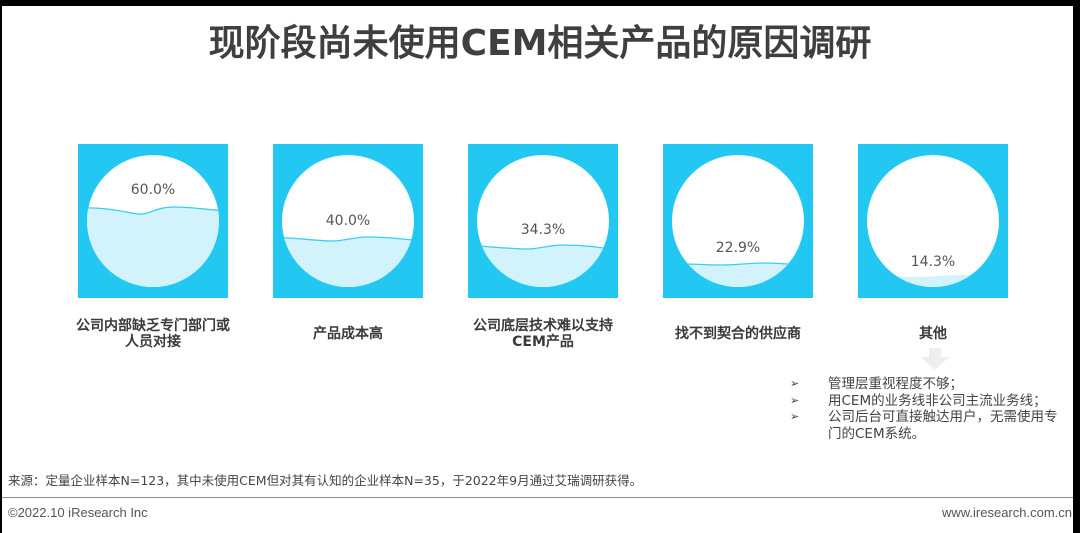 The image size is (1080, 533). I want to click on list-item-text: 公司后台可直接触达用户，无需使用专门的CEM系统。, so click(943, 425).